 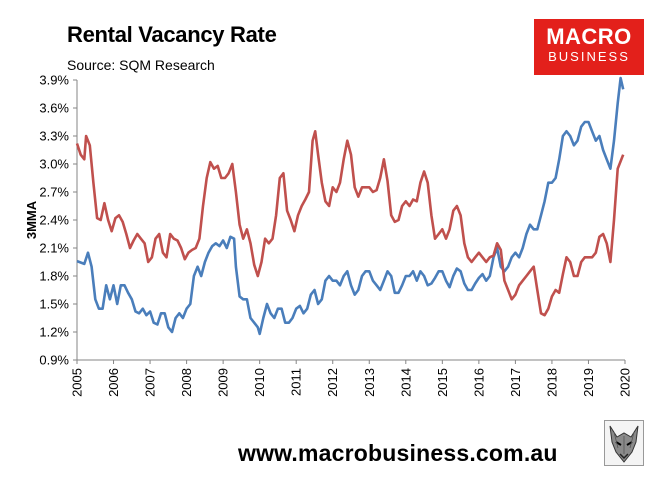 What do you see at coordinates (551, 382) in the screenshot?
I see `x-tick-label: 2018` at bounding box center [551, 382].